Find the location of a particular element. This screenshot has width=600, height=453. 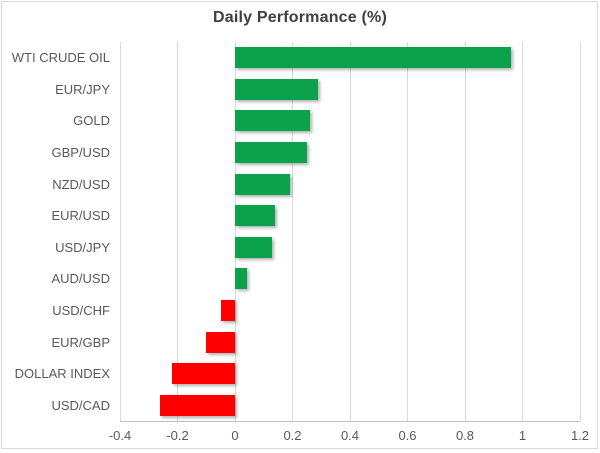

category-label-usd-cad: USD/CAD is located at coordinates (80, 405).